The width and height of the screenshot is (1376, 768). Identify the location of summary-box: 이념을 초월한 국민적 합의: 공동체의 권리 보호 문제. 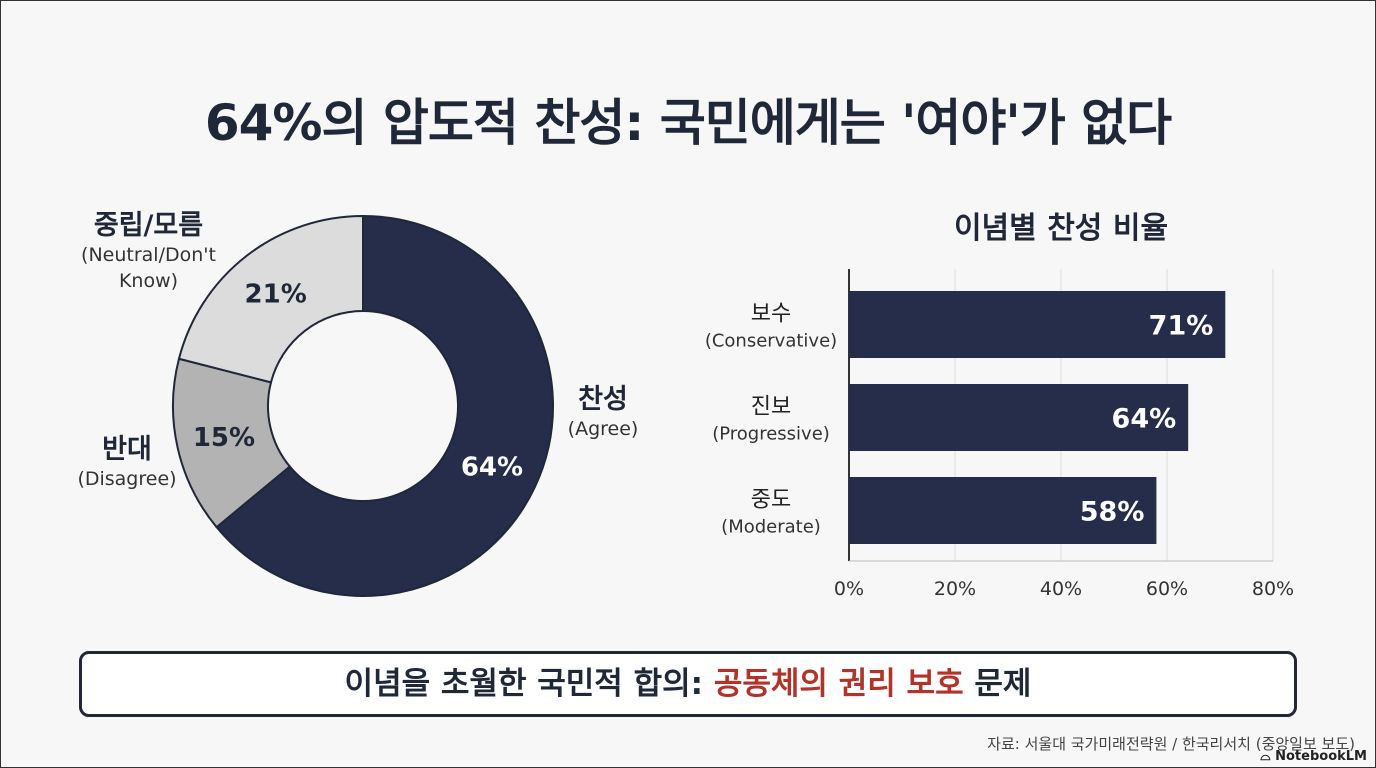
(688, 684).